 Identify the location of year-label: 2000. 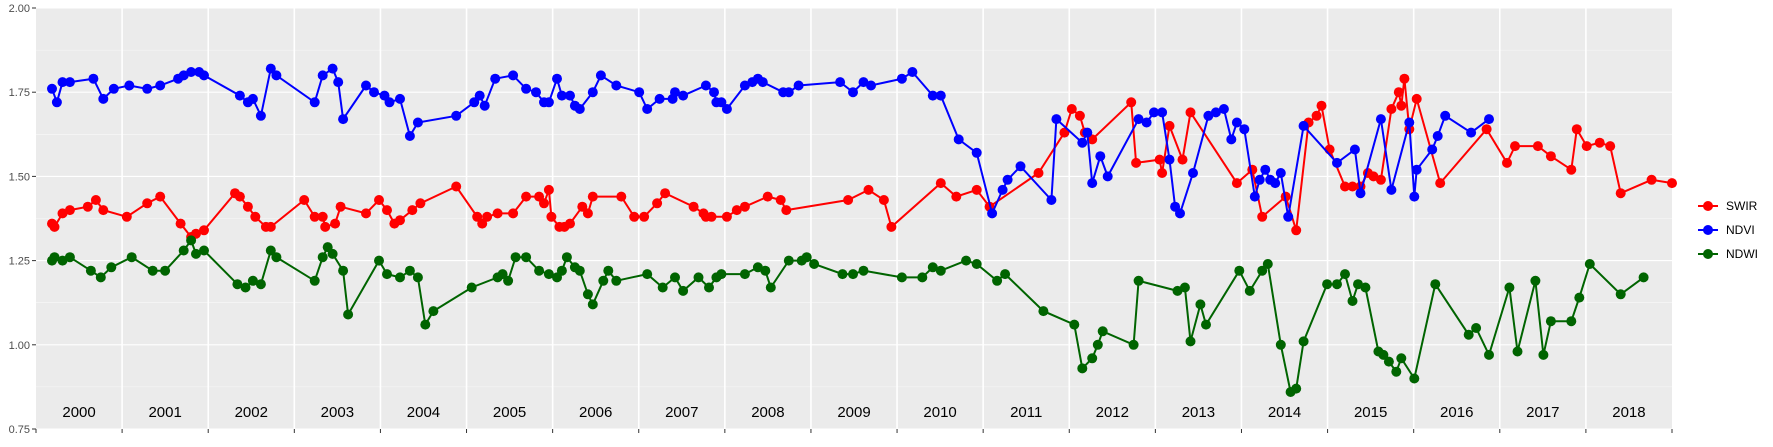
(78, 412).